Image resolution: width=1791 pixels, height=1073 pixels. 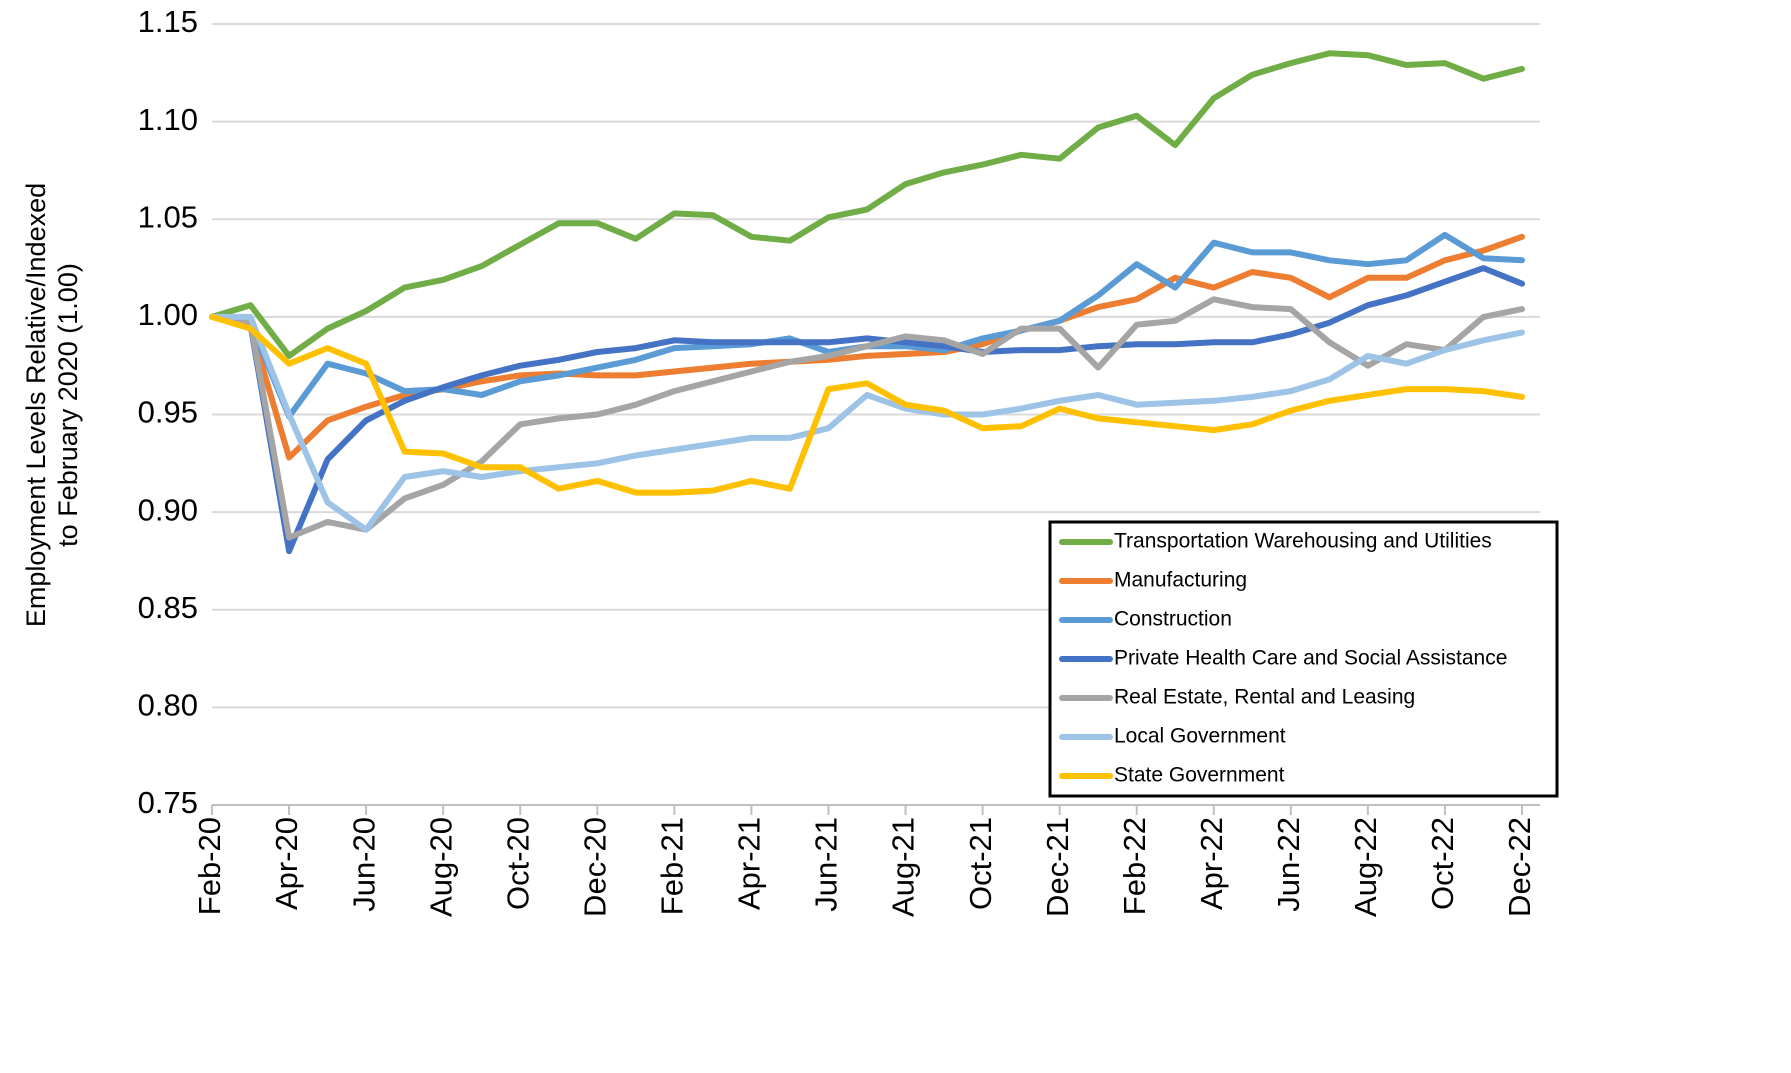 I want to click on legend-box, so click(x=1303, y=659).